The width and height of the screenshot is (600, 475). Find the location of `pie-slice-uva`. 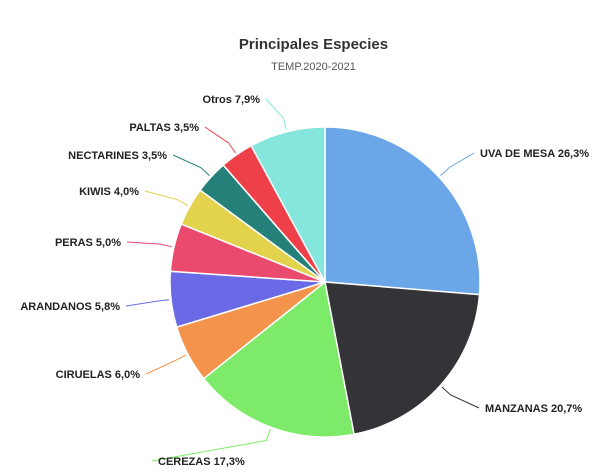

pie-slice-uva is located at coordinates (402, 211).